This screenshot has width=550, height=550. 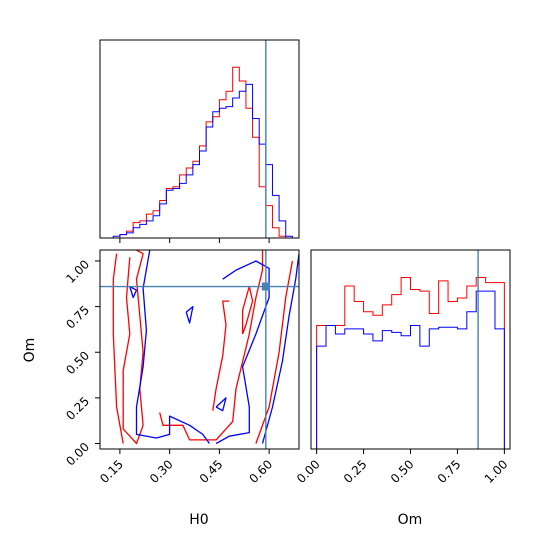 What do you see at coordinates (410, 520) in the screenshot?
I see `x-axis-label-Om: Om` at bounding box center [410, 520].